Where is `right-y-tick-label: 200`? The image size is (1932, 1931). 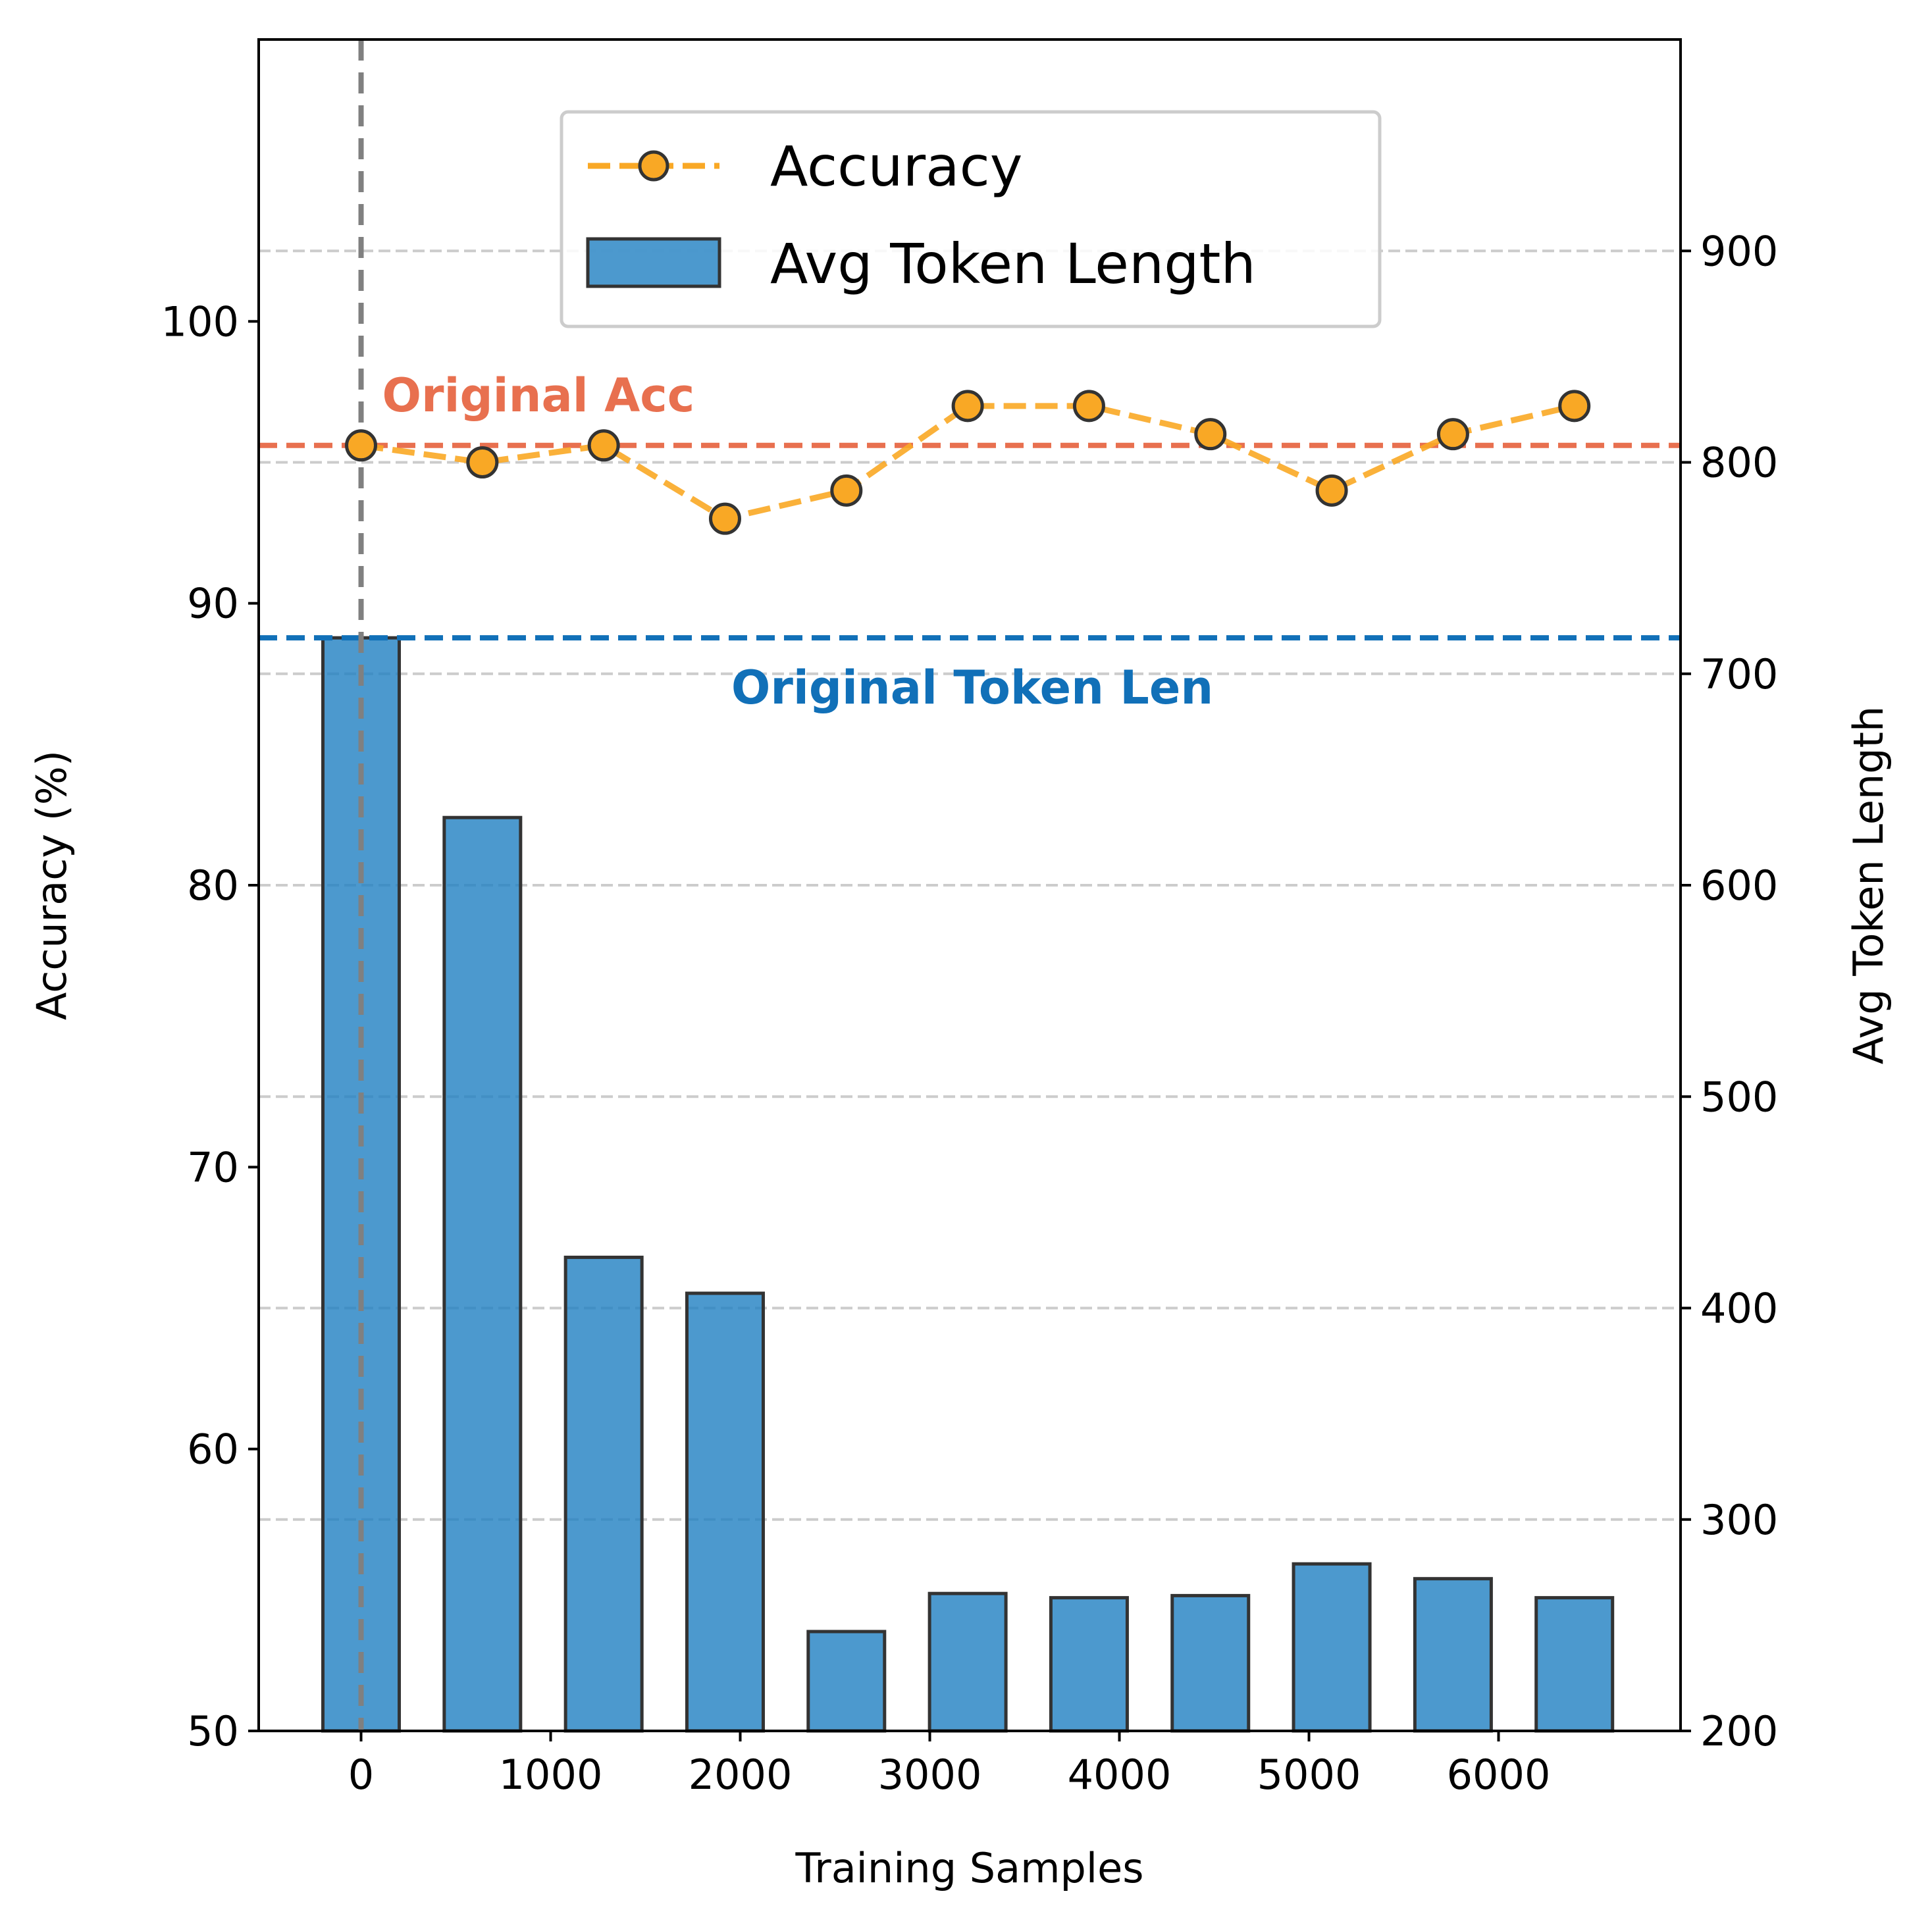
right-y-tick-label: 200 is located at coordinates (1739, 1731).